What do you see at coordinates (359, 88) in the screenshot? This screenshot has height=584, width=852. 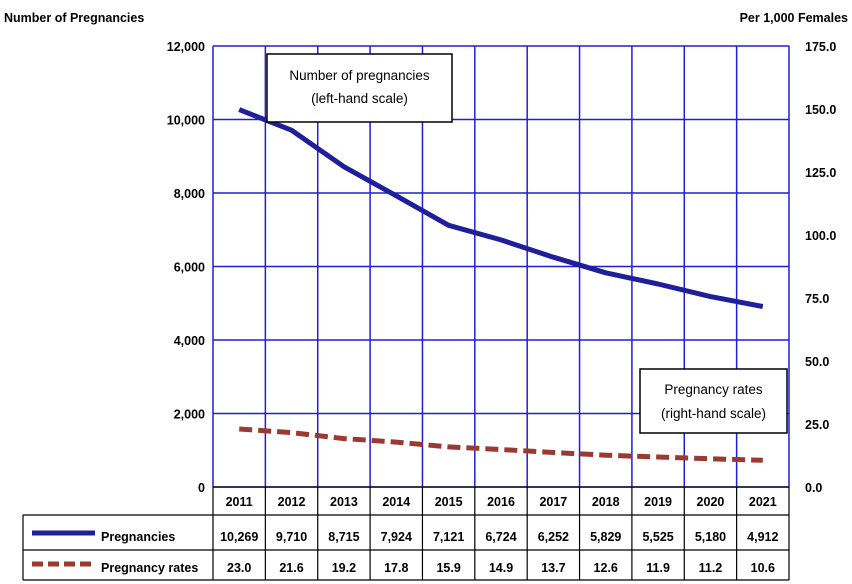 I see `left-annotation: Number of pregnancies (left-hand scale)` at bounding box center [359, 88].